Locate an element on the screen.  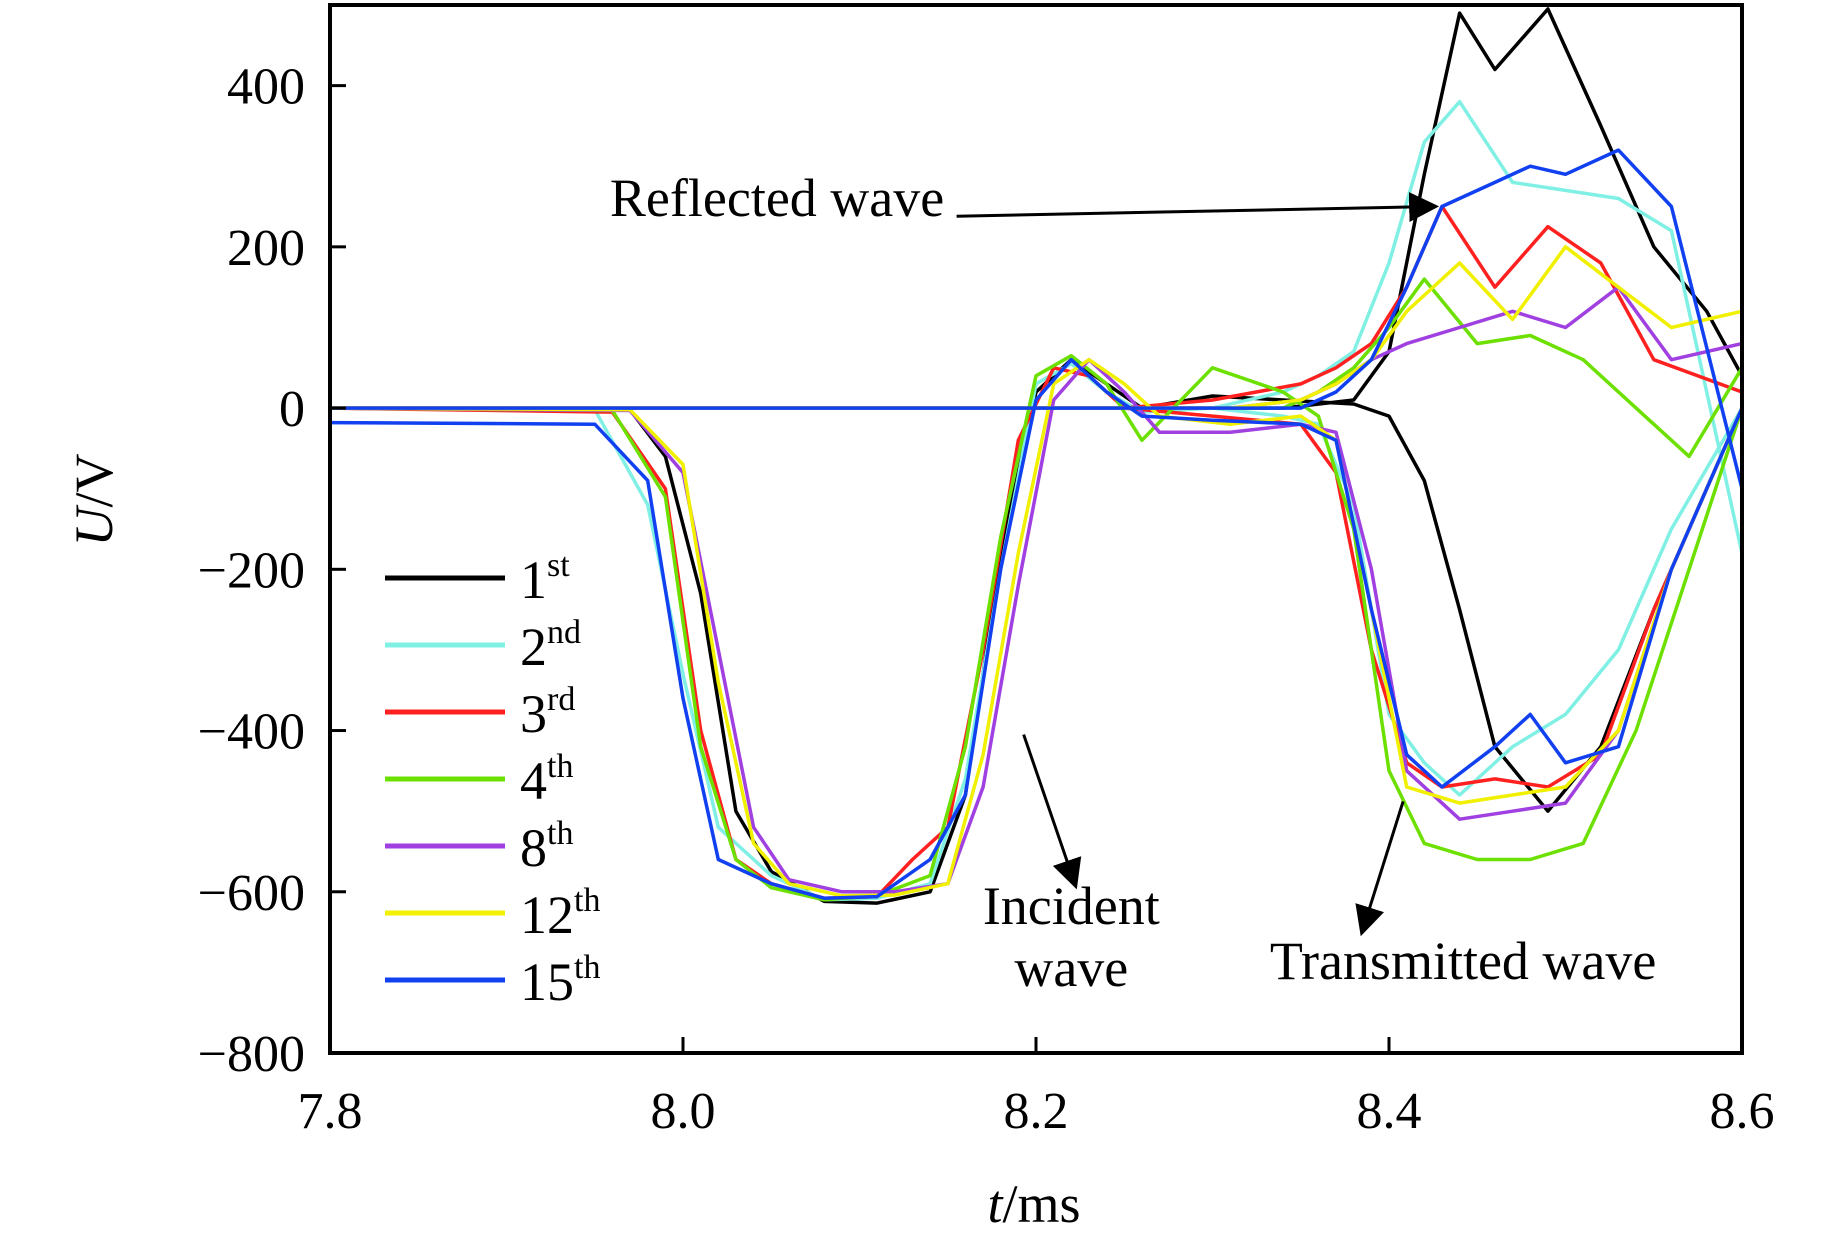
legend-label: 12th is located at coordinates (560, 913).